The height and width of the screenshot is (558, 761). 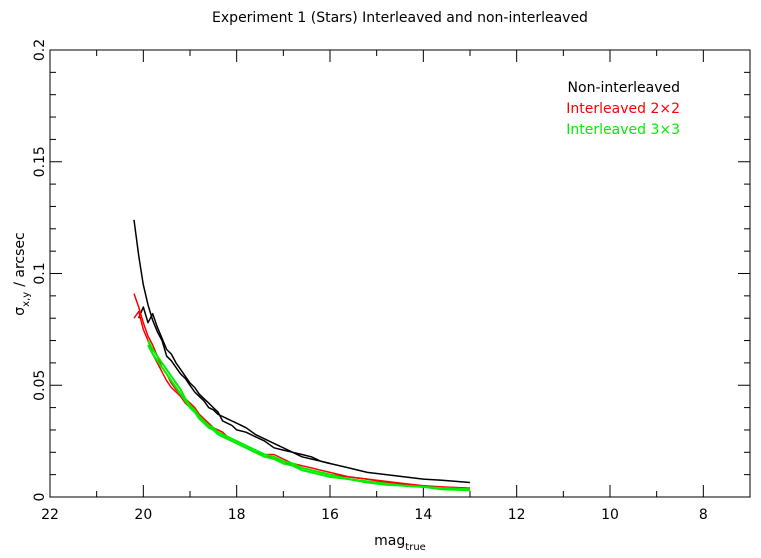 I want to click on x-tick-label: 22, so click(x=50, y=515).